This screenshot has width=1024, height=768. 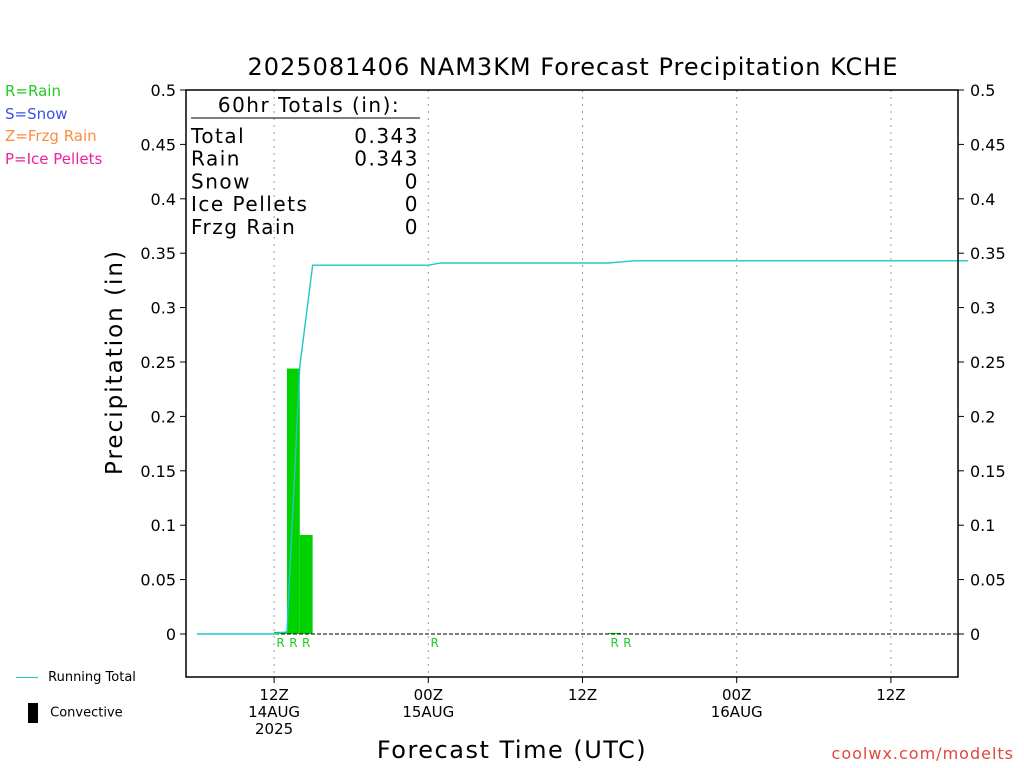 I want to click on legend-frzg-rain: Z=Frzg Rain, so click(x=51, y=136).